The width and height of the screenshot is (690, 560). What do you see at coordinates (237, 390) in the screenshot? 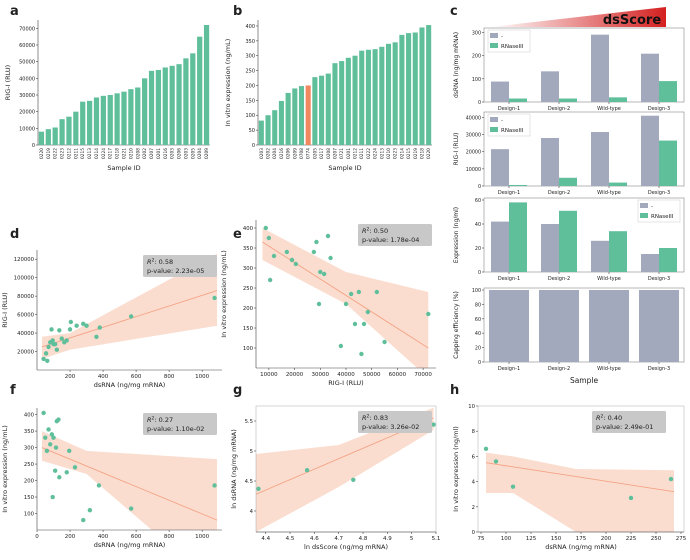
I see `panel-letter: g` at bounding box center [237, 390].